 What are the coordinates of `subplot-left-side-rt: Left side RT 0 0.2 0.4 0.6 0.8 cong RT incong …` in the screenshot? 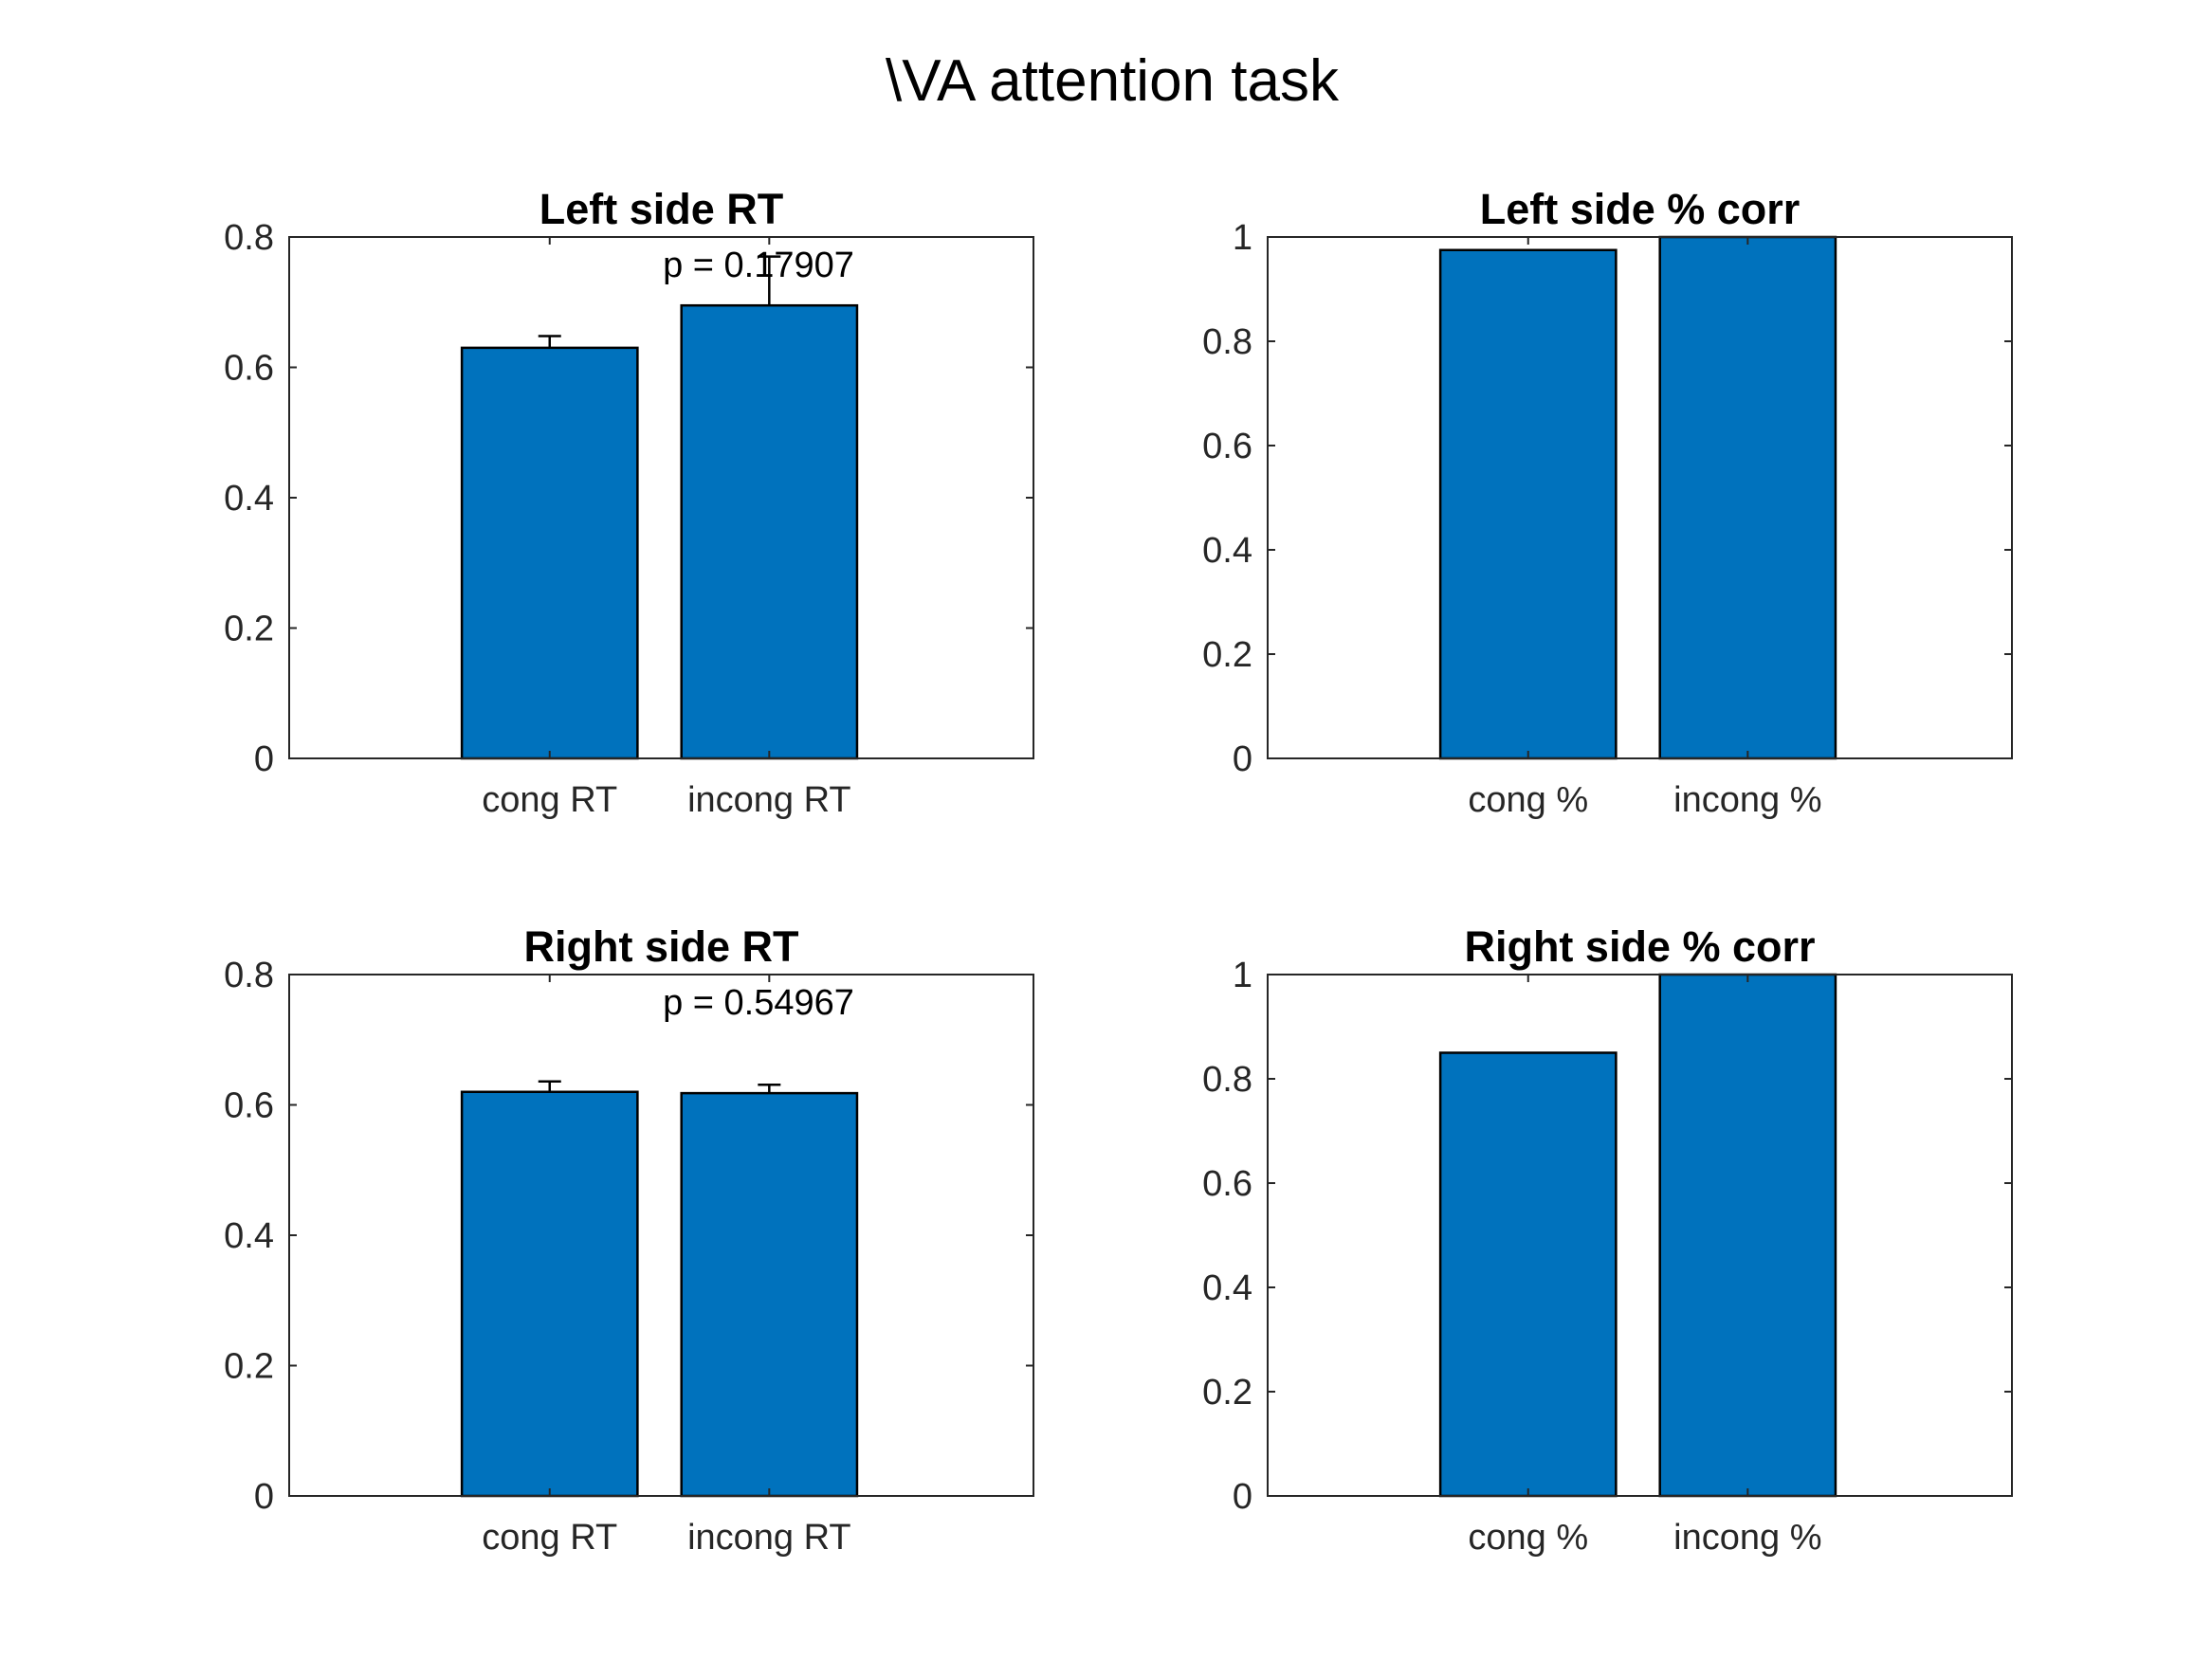 It's located at (629, 502).